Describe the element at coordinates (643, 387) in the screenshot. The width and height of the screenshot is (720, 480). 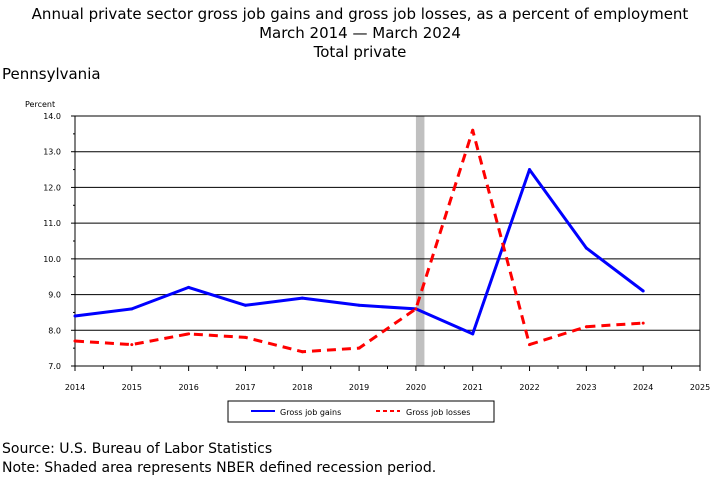
I see `x-tick-label: 2024` at that location.